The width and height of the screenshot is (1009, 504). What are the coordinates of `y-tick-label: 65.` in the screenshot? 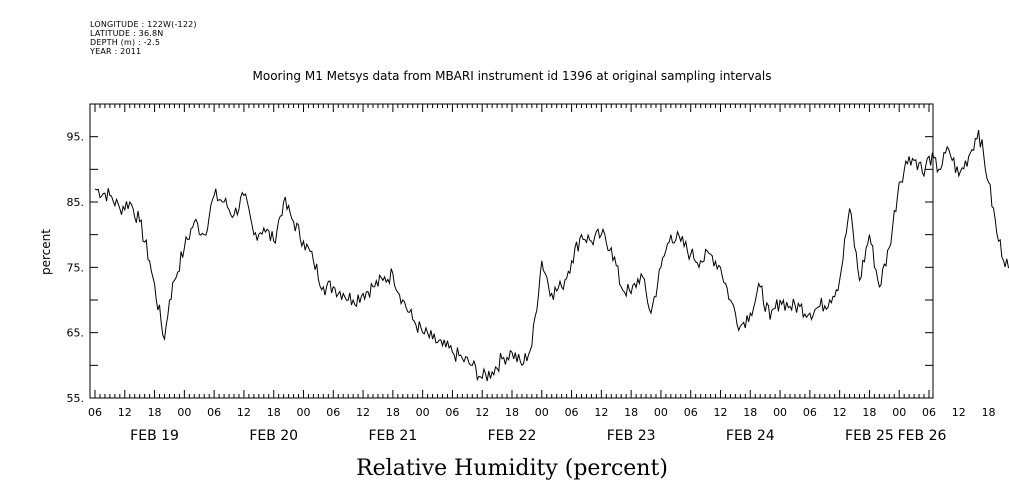 It's located at (76, 333).